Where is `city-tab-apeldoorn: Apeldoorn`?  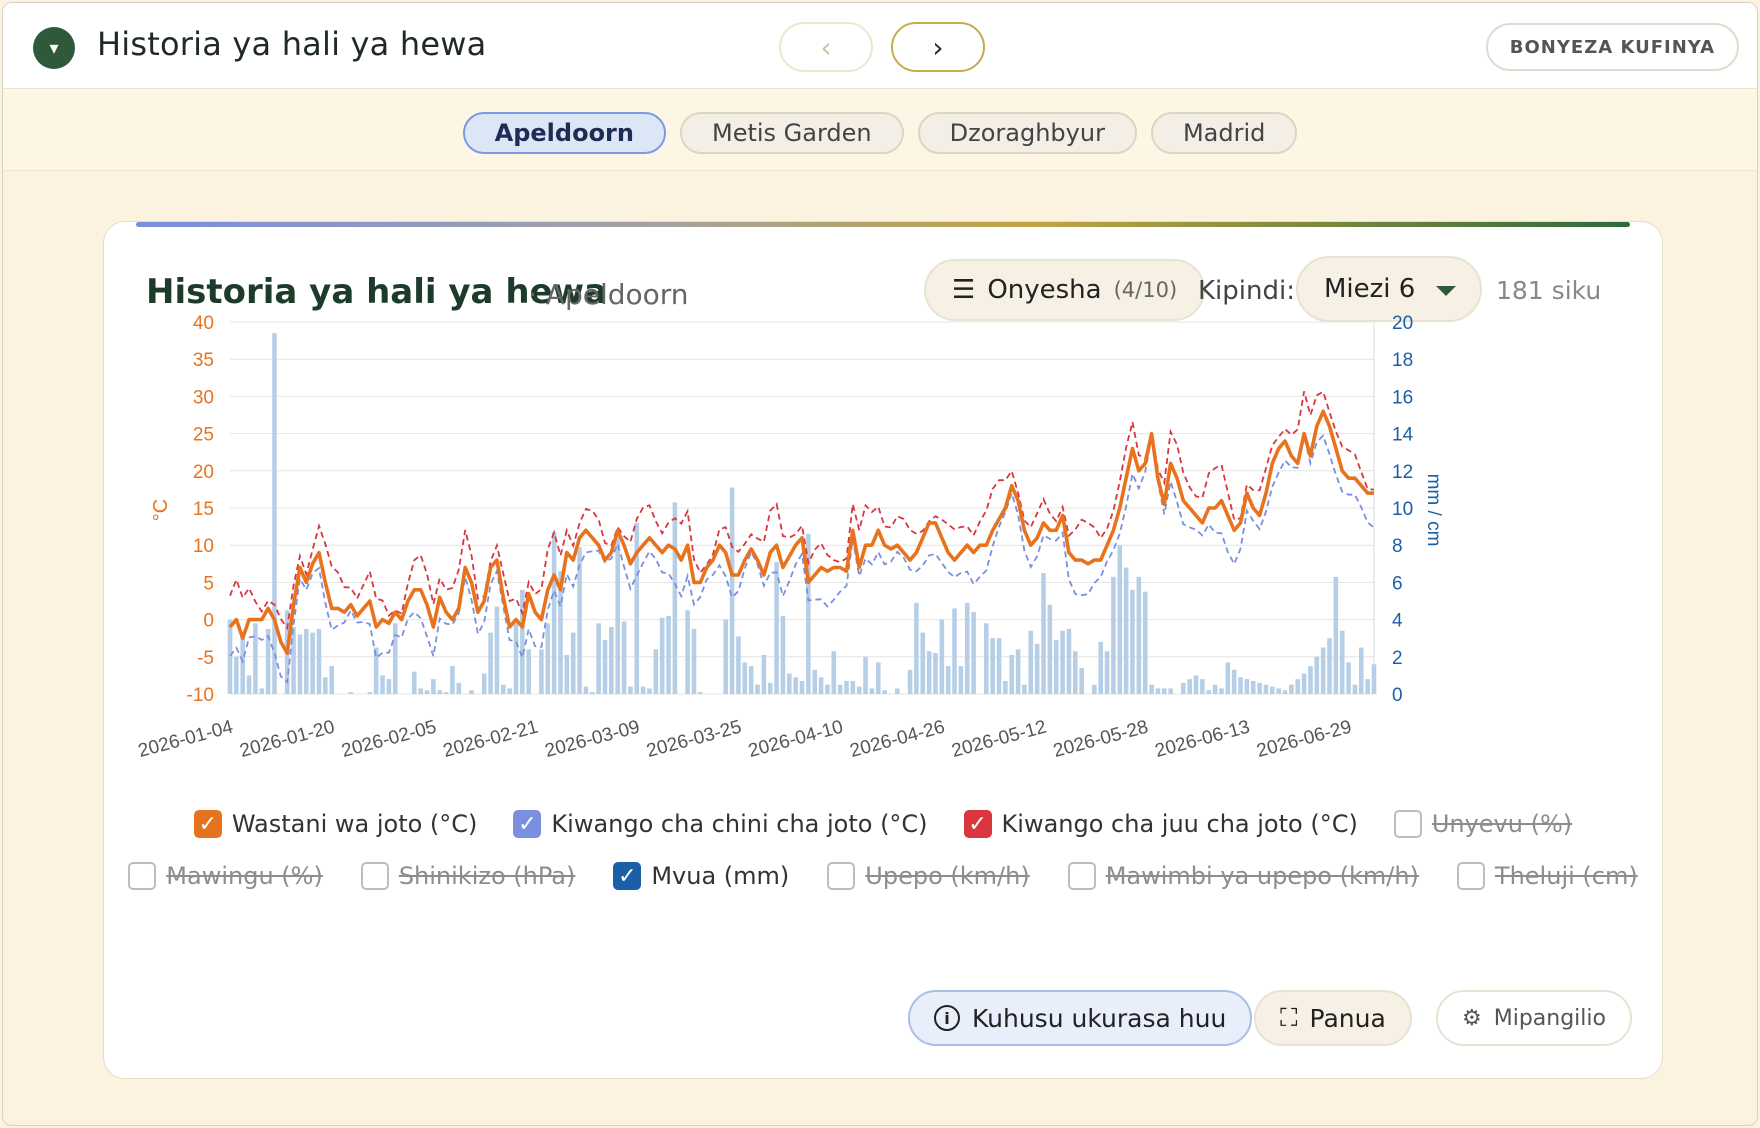
city-tab-apeldoorn: Apeldoorn is located at coordinates (564, 133).